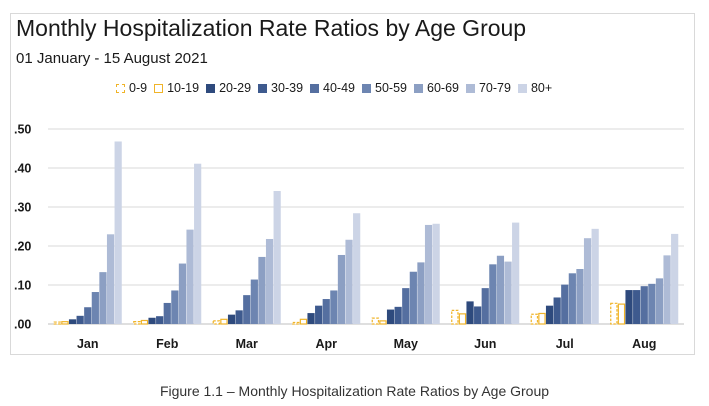  I want to click on bar-50-59-may, so click(413, 297).